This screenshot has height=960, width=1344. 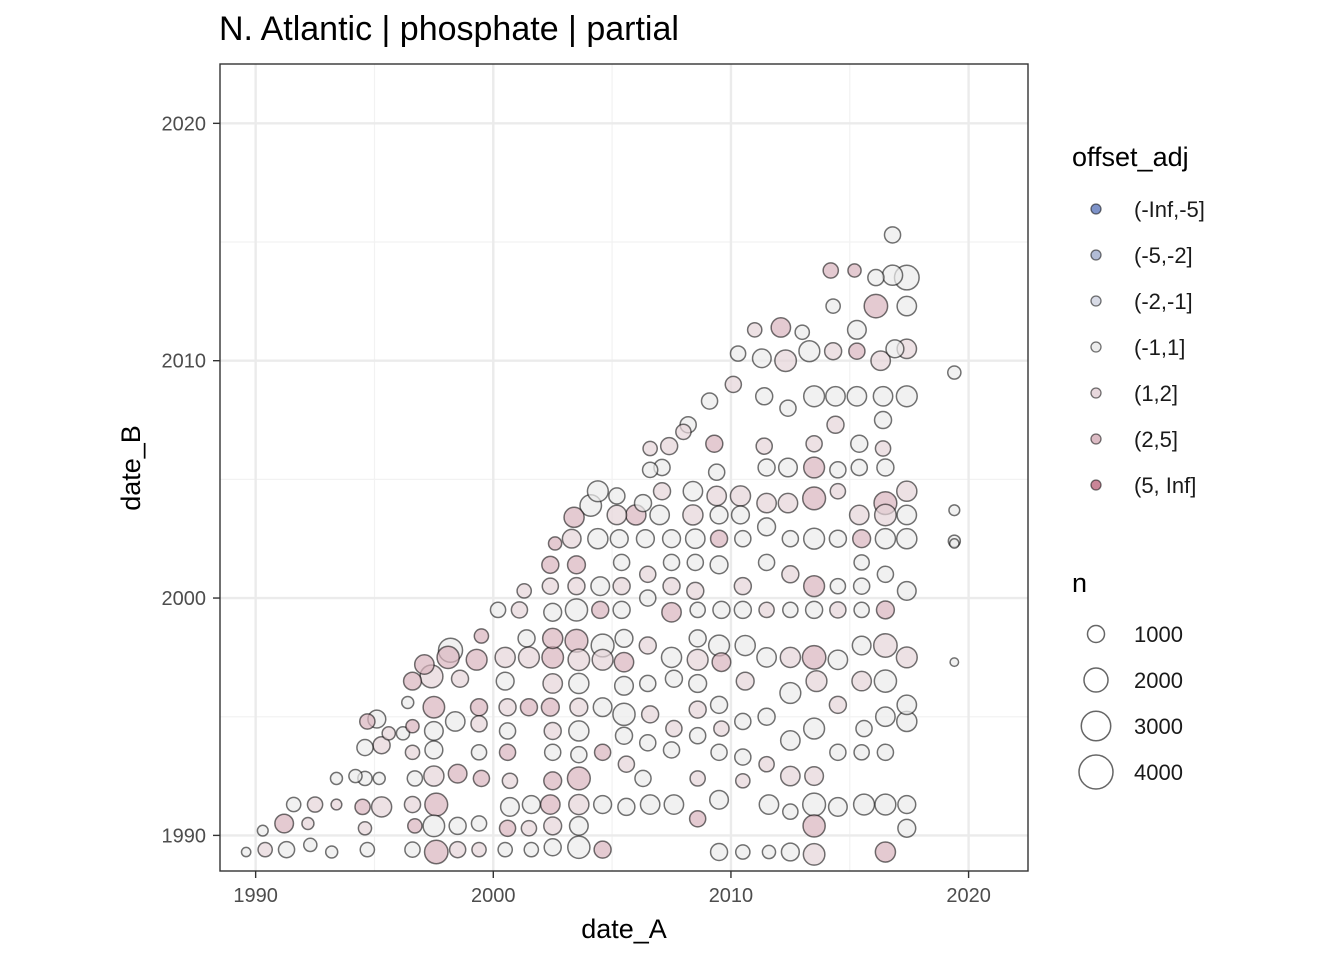 What do you see at coordinates (1159, 347) in the screenshot?
I see `color-legend-label: (-1,1]` at bounding box center [1159, 347].